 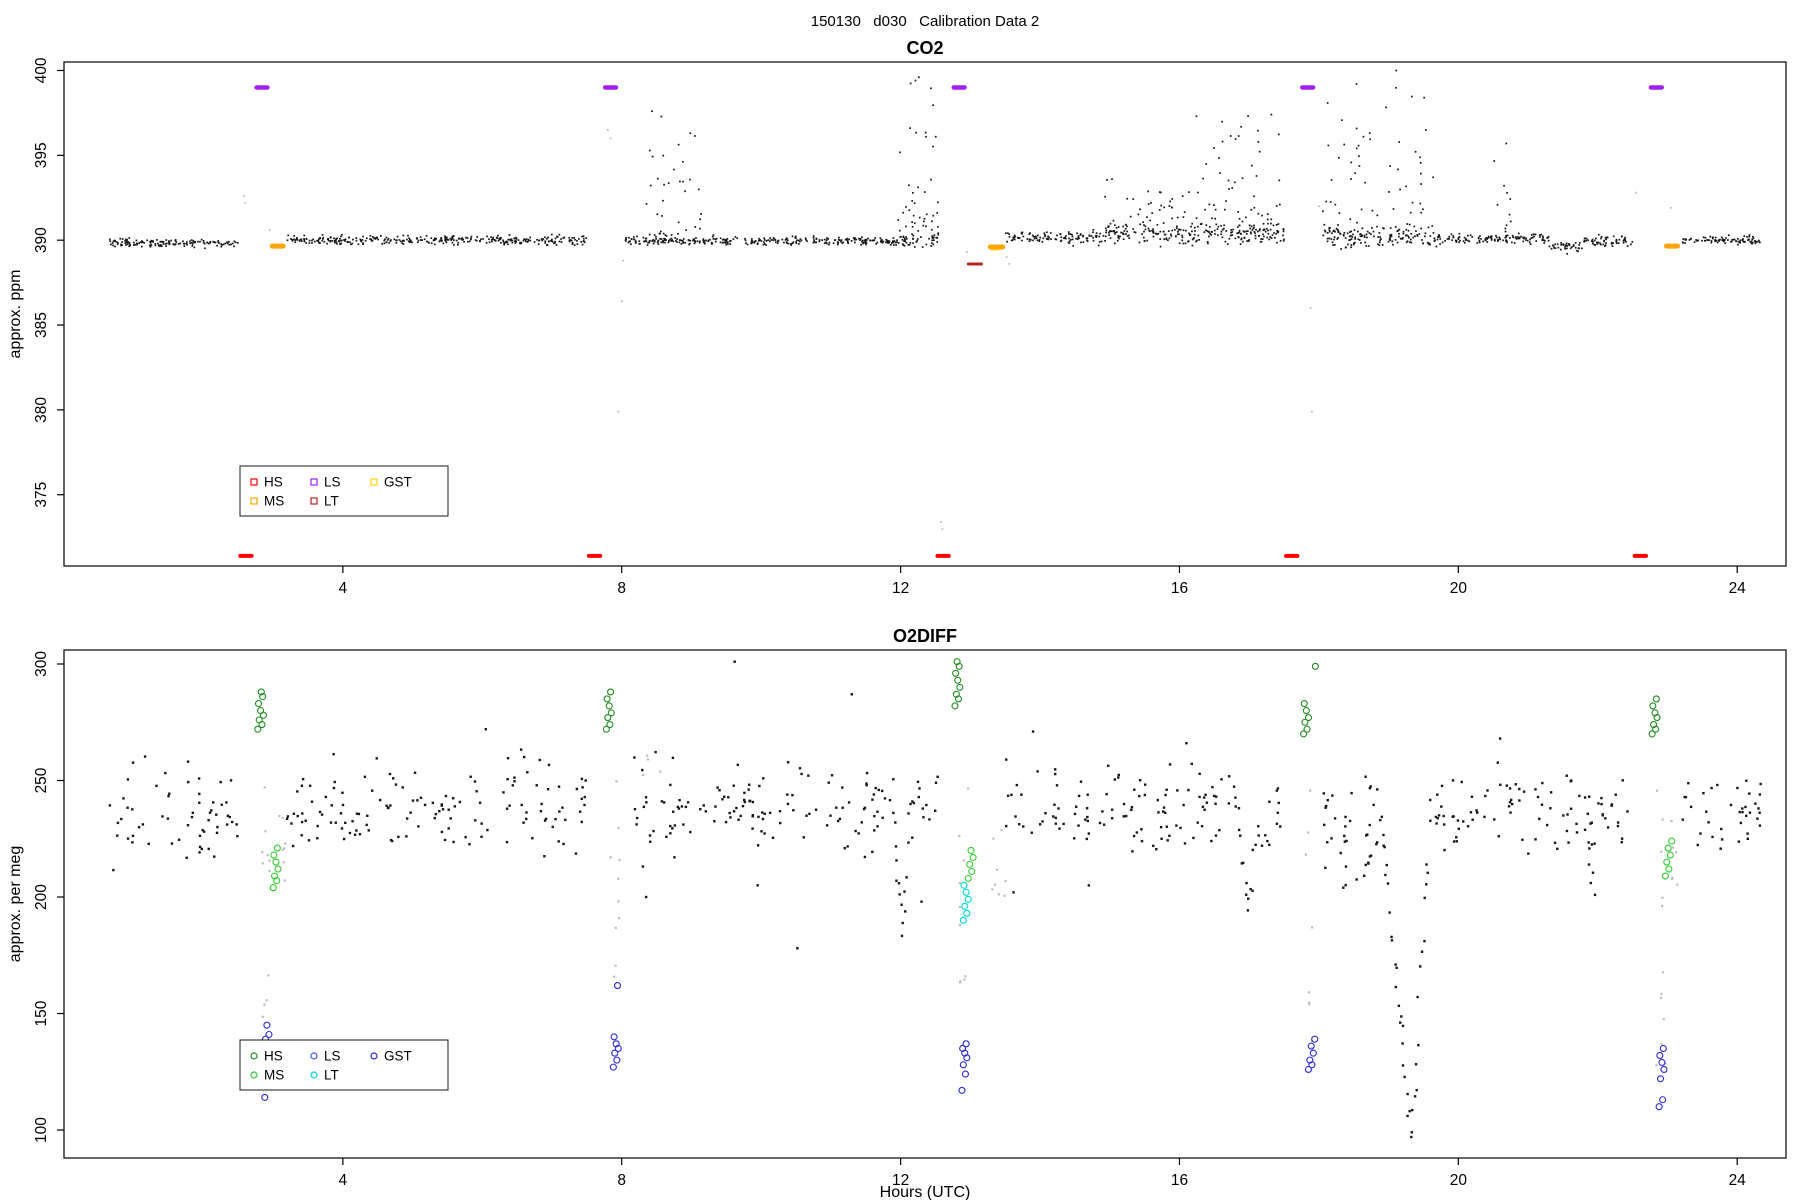 I want to click on y-tick-label: 200, so click(x=41, y=897).